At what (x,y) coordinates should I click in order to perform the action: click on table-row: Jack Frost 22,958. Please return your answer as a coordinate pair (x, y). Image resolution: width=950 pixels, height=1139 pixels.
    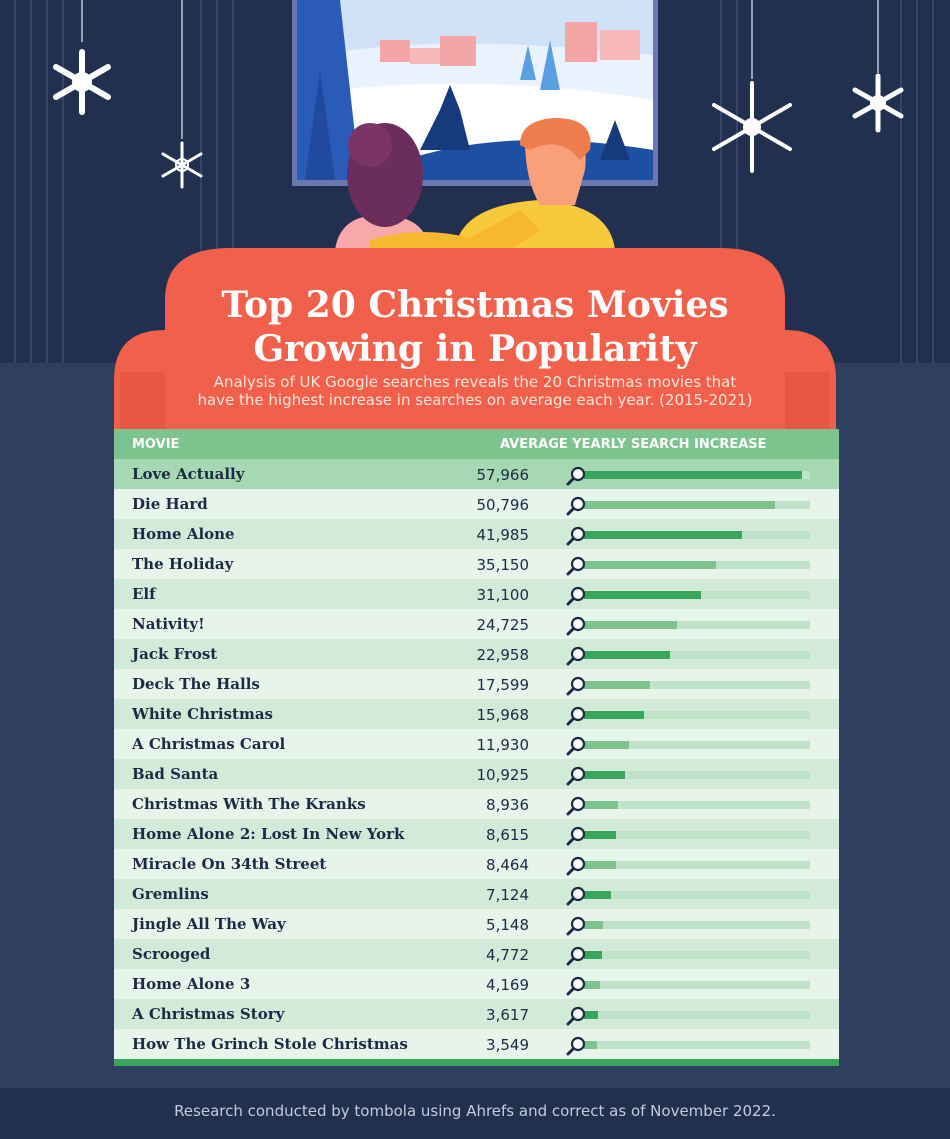
    Looking at the image, I should click on (476, 654).